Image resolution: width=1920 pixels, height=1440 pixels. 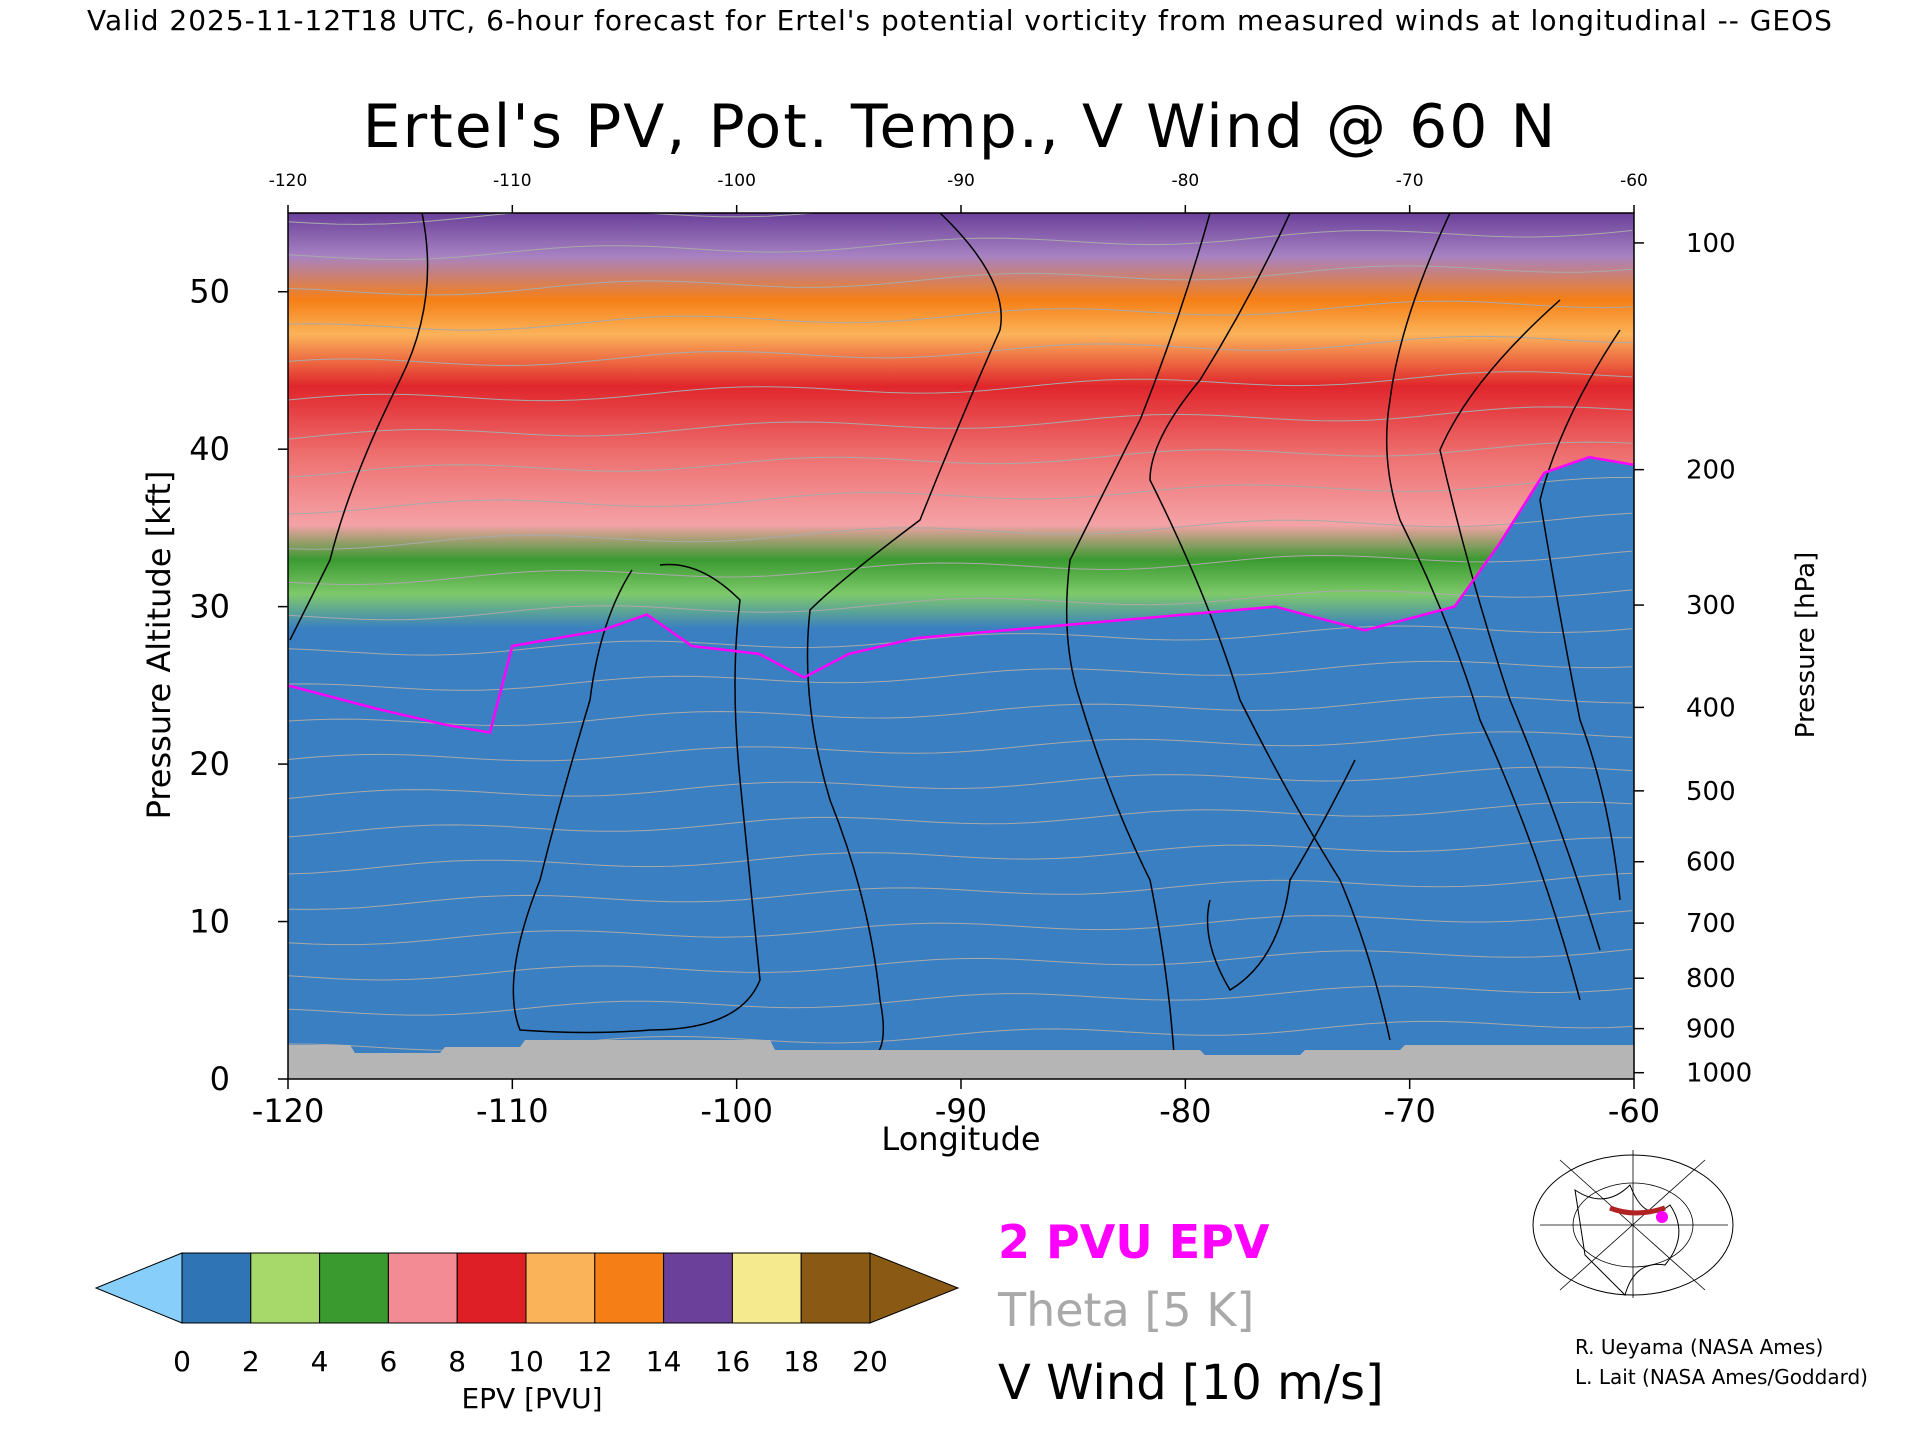 What do you see at coordinates (288, 181) in the screenshot?
I see `top-x-tick-label: -120` at bounding box center [288, 181].